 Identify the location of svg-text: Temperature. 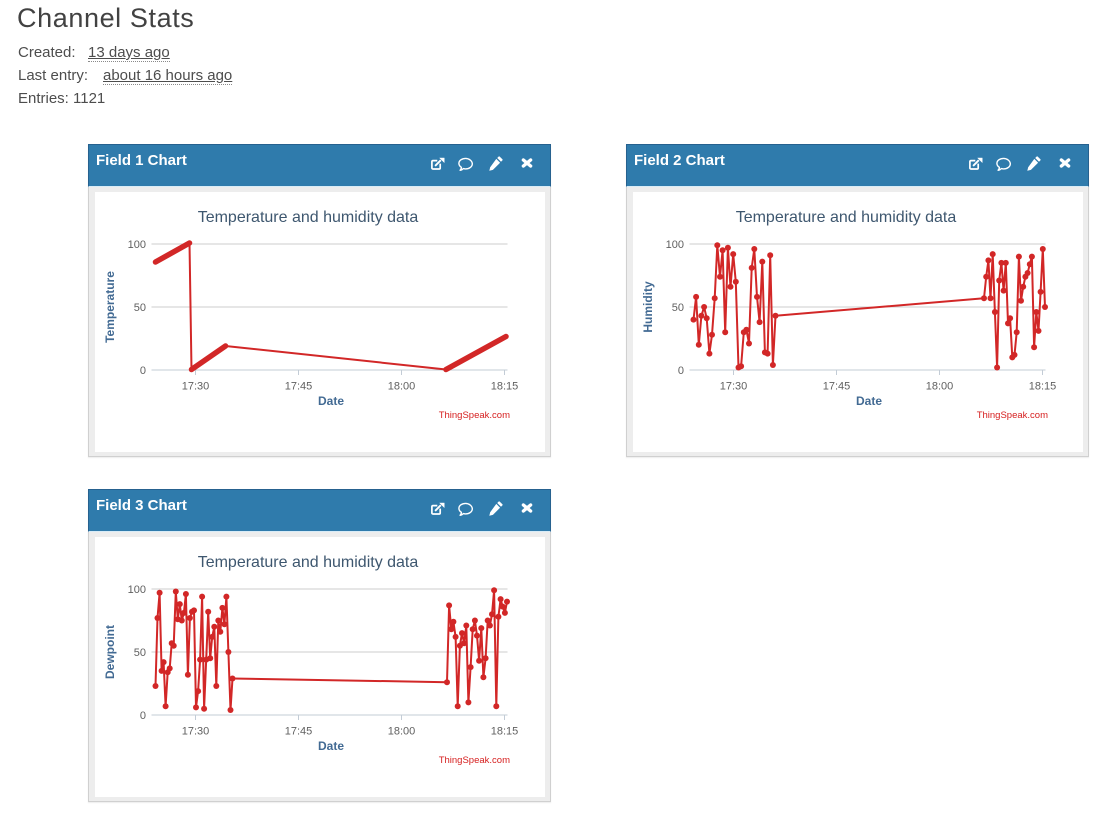
(110, 307).